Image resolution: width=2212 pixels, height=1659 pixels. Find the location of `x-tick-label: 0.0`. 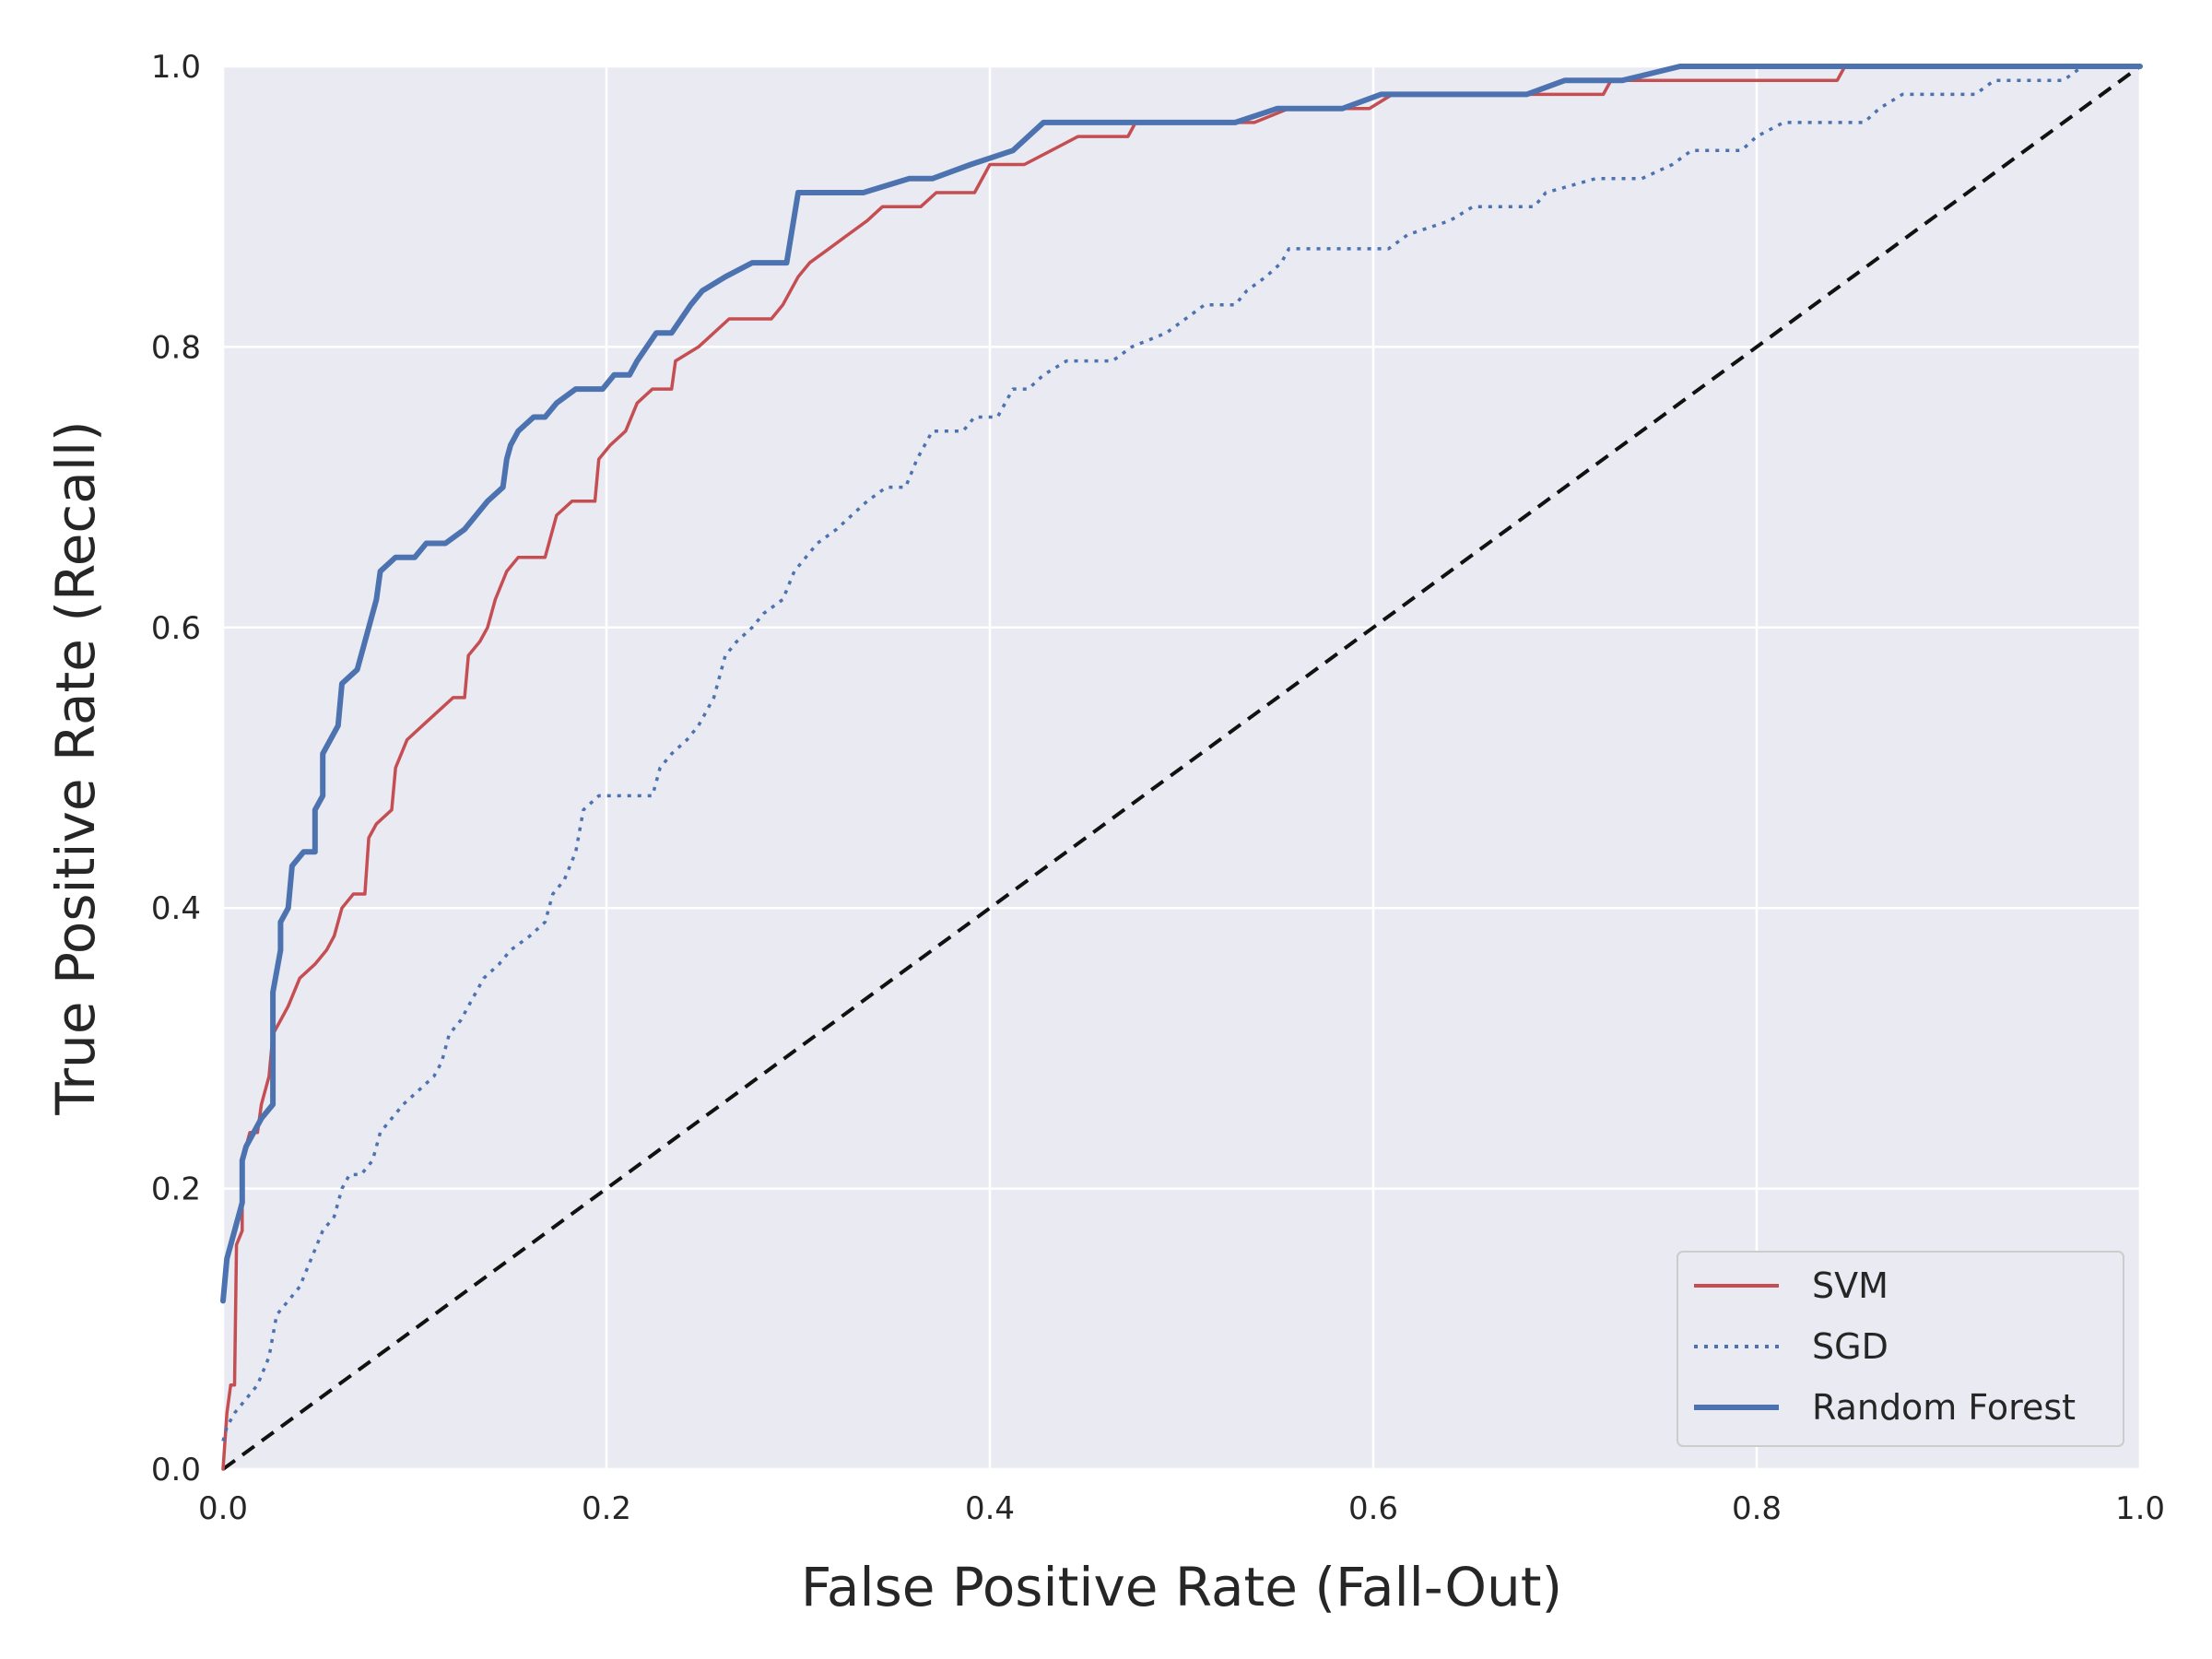

x-tick-label: 0.0 is located at coordinates (223, 1508).